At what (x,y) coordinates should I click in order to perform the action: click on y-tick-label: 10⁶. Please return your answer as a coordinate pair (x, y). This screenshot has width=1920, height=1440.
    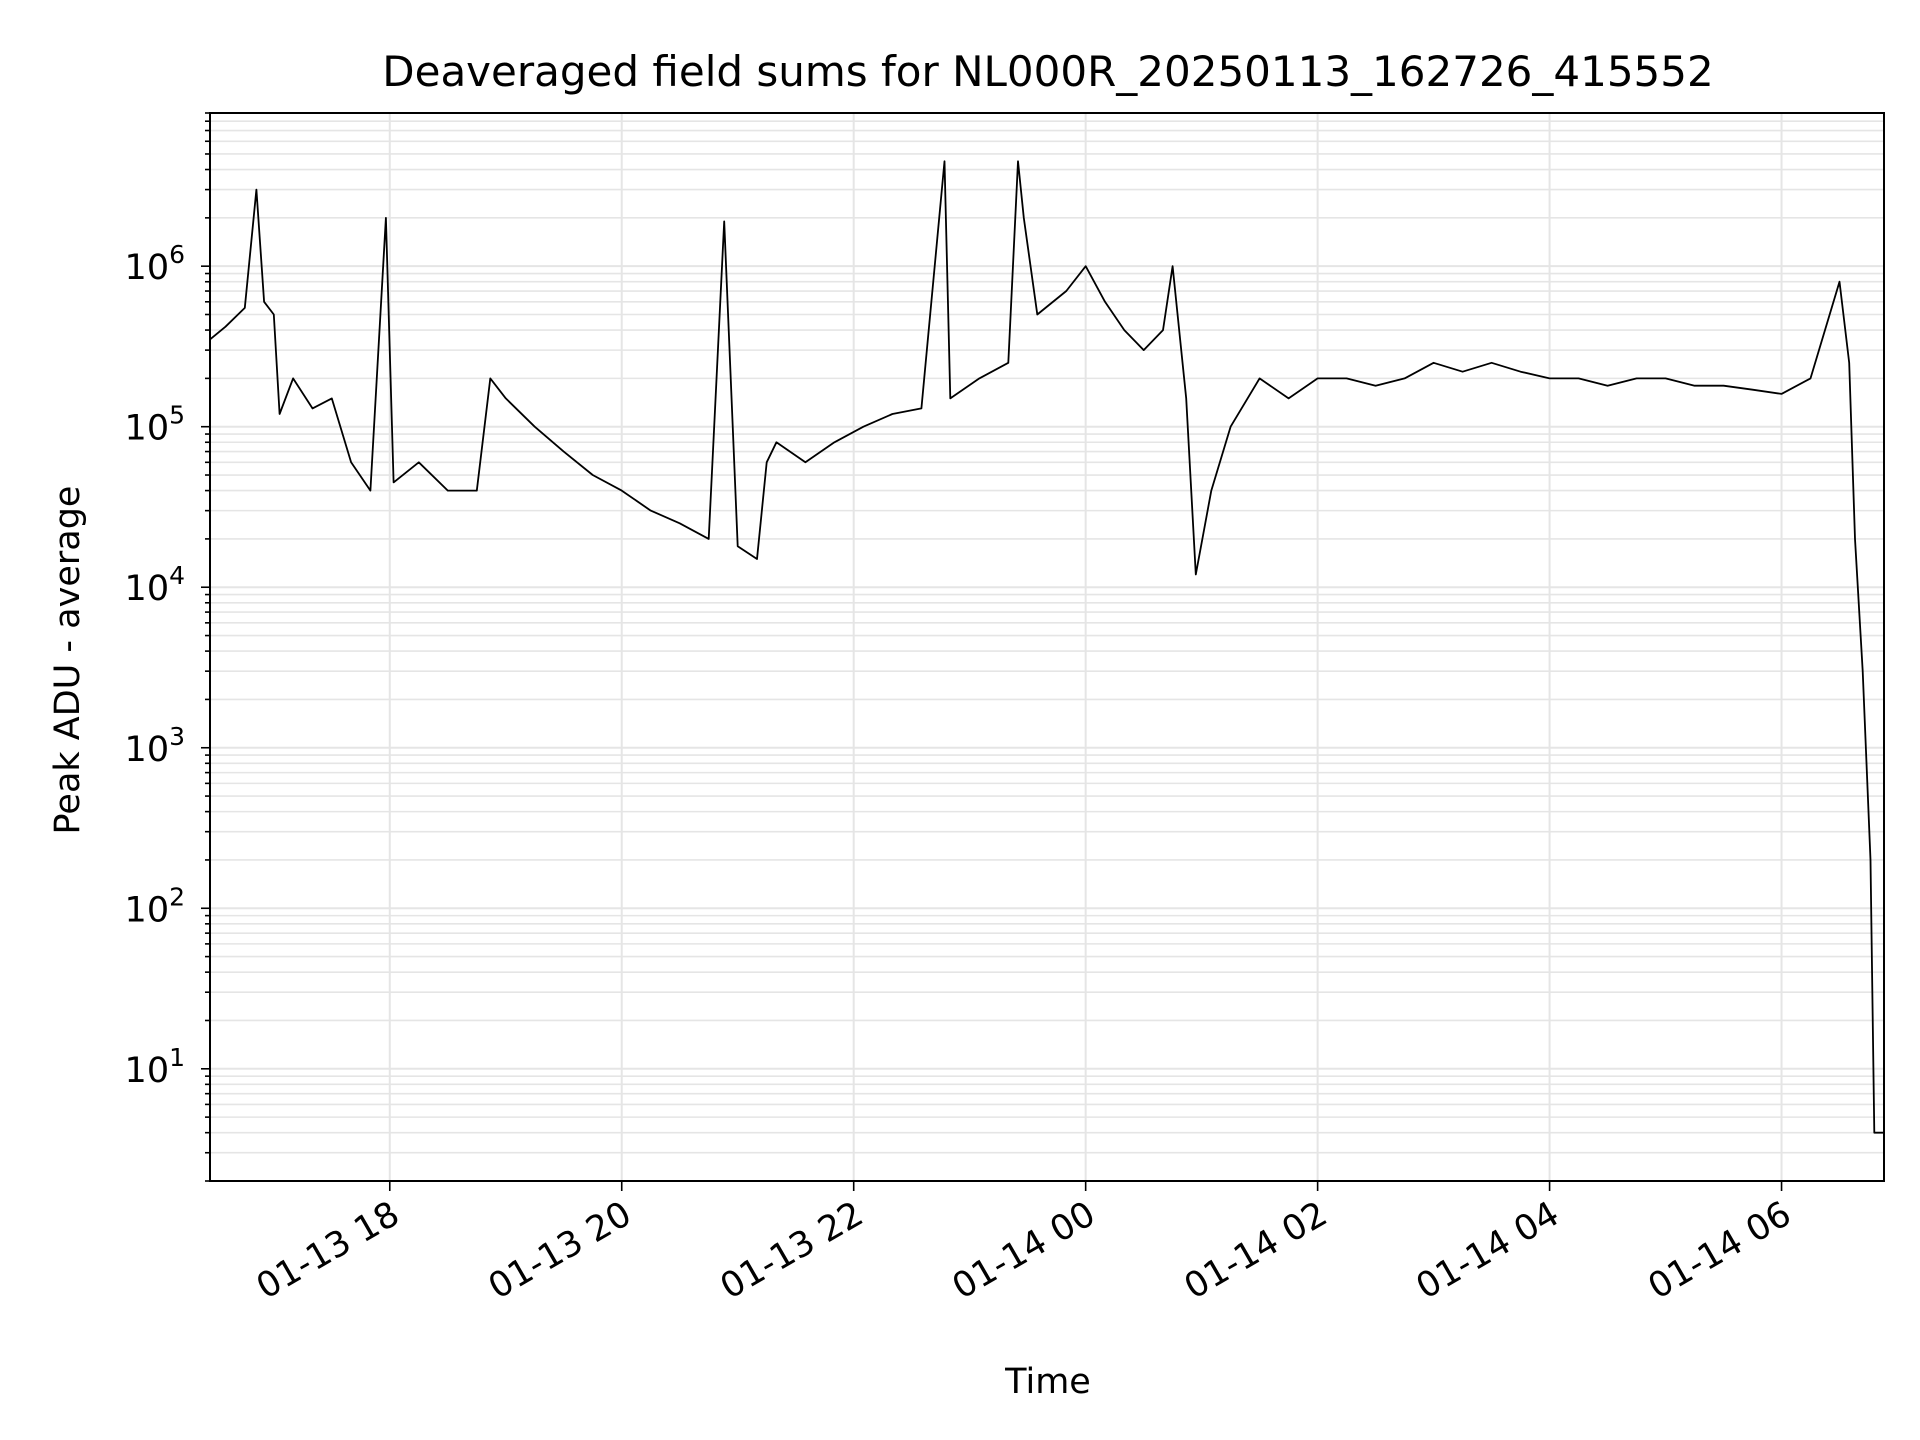
    Looking at the image, I should click on (155, 264).